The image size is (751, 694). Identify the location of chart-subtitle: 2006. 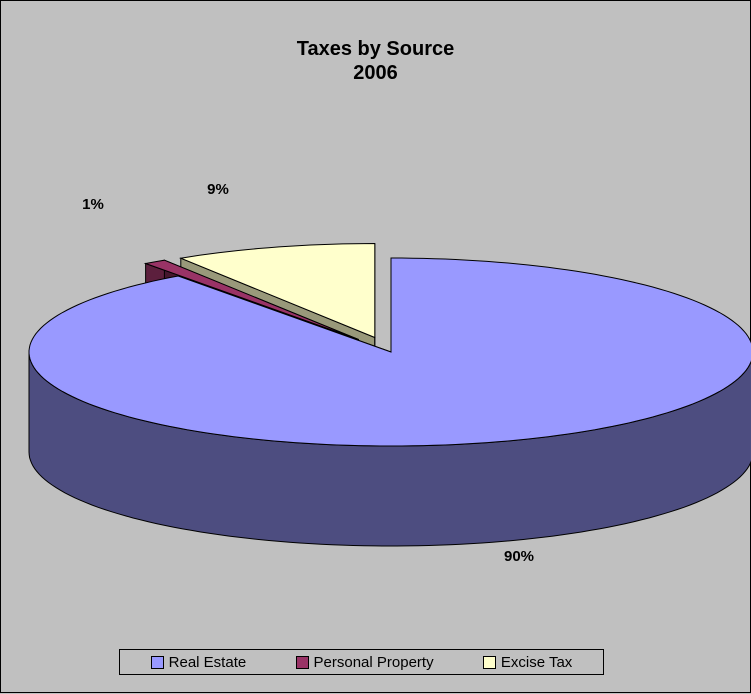
(375, 73).